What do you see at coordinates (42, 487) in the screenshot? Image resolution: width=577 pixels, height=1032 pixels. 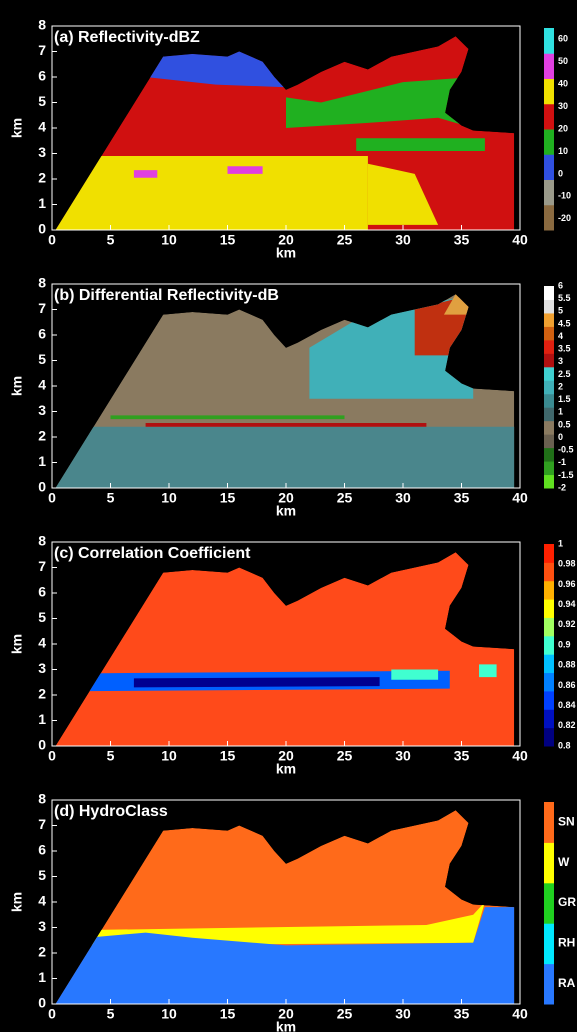 I see `y-tick-label: 0` at bounding box center [42, 487].